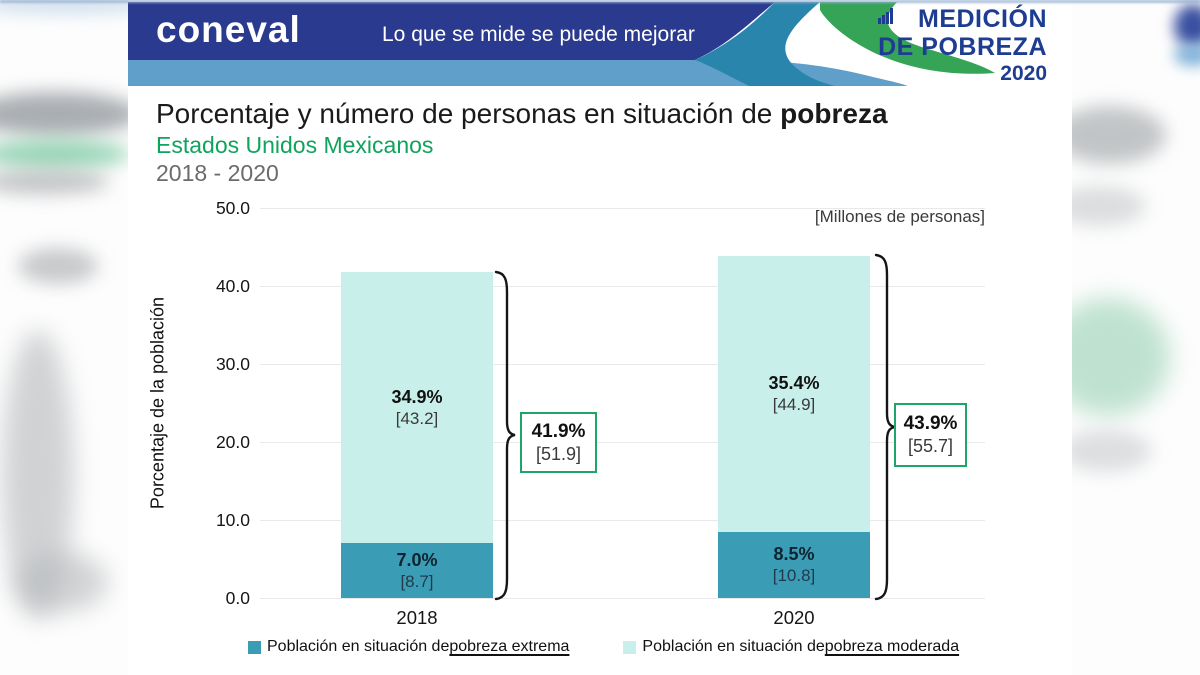 The image size is (1200, 675). Describe the element at coordinates (509, 646) in the screenshot. I see `legend-label-underlined: pobreza extrema` at that location.